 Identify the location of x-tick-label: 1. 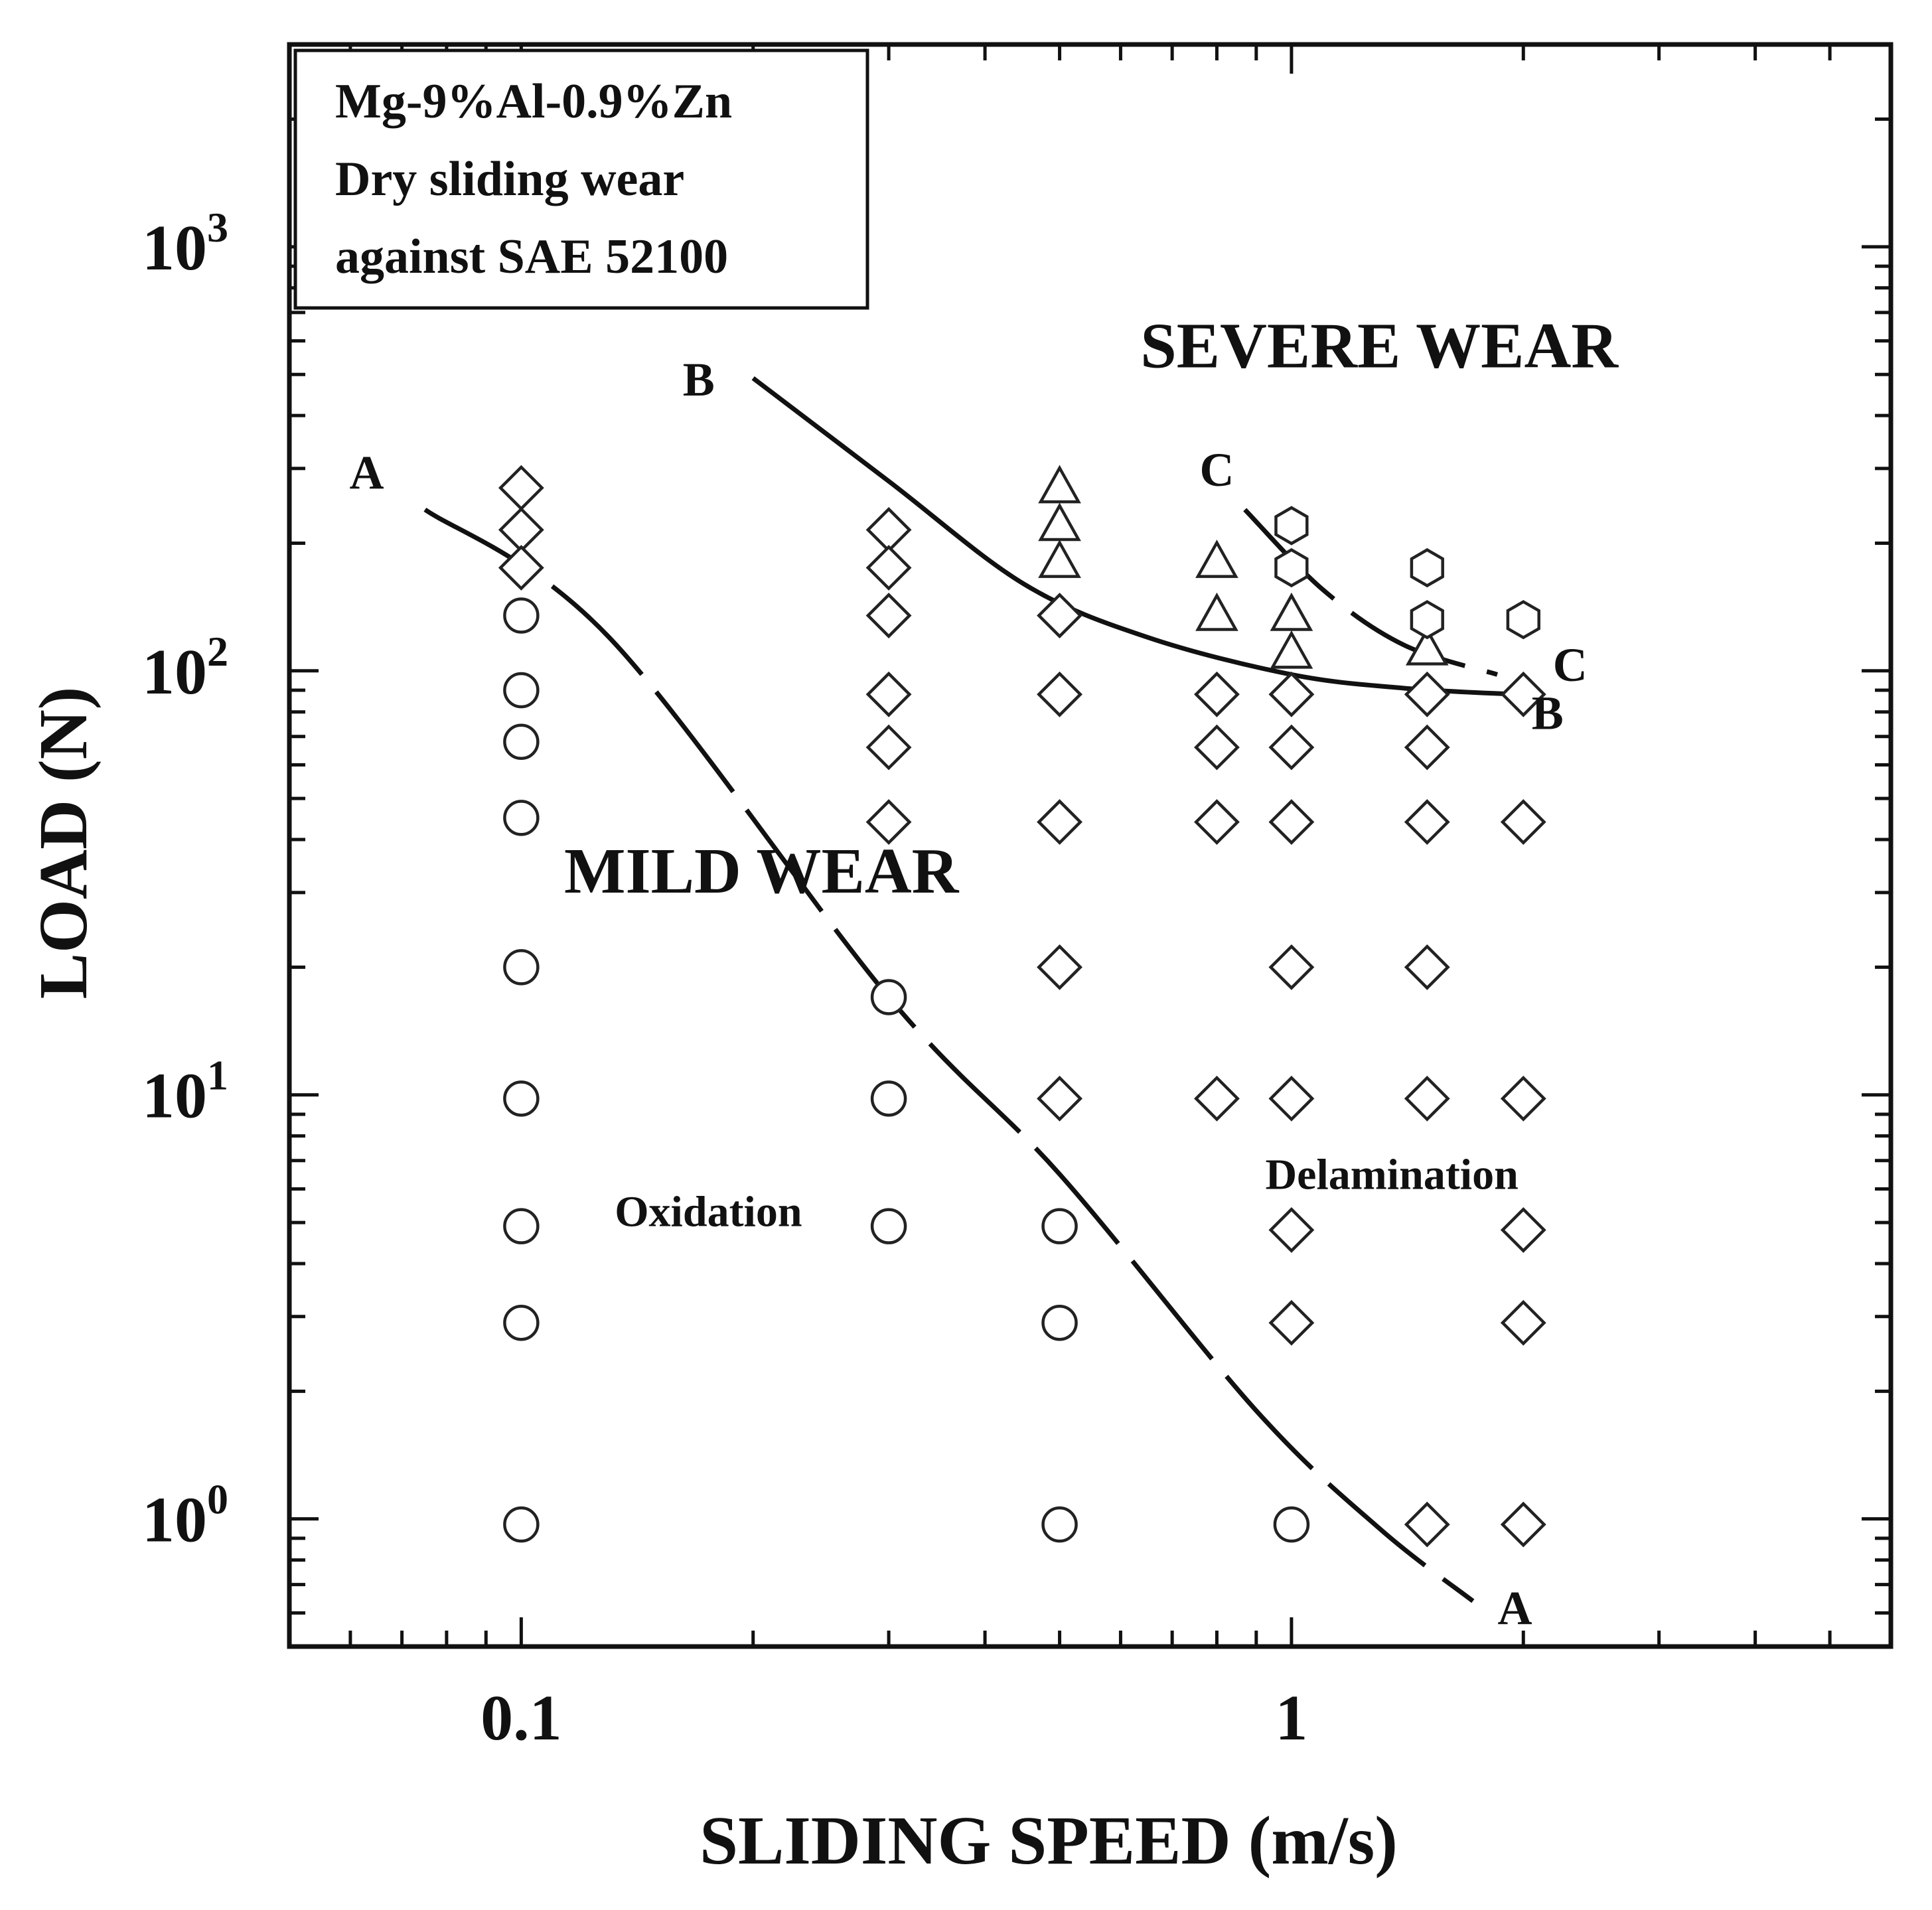
(1291, 1718).